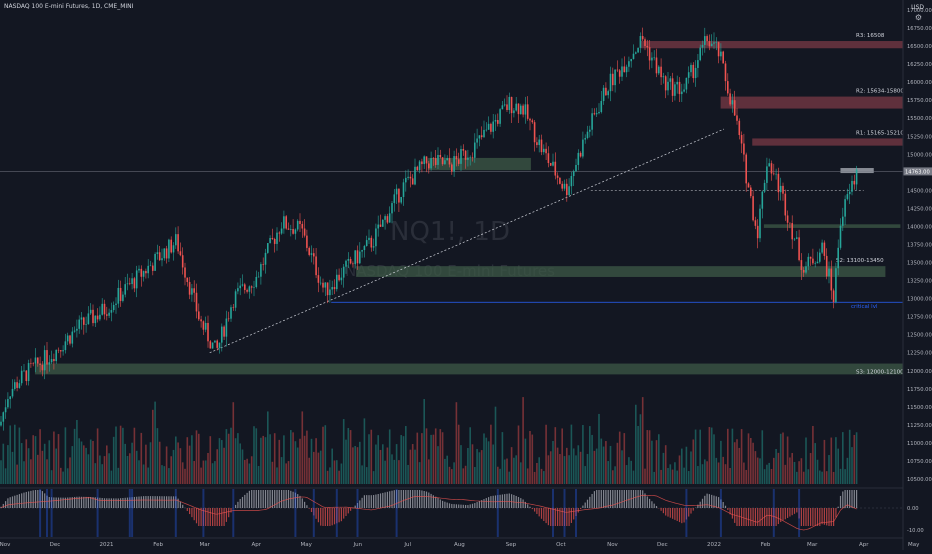 This screenshot has height=554, width=932. I want to click on y-tick-label: 16500.00, so click(919, 47).